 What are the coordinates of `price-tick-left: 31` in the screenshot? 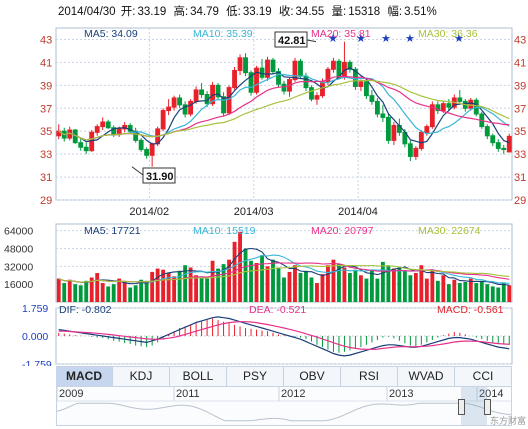 It's located at (46, 178).